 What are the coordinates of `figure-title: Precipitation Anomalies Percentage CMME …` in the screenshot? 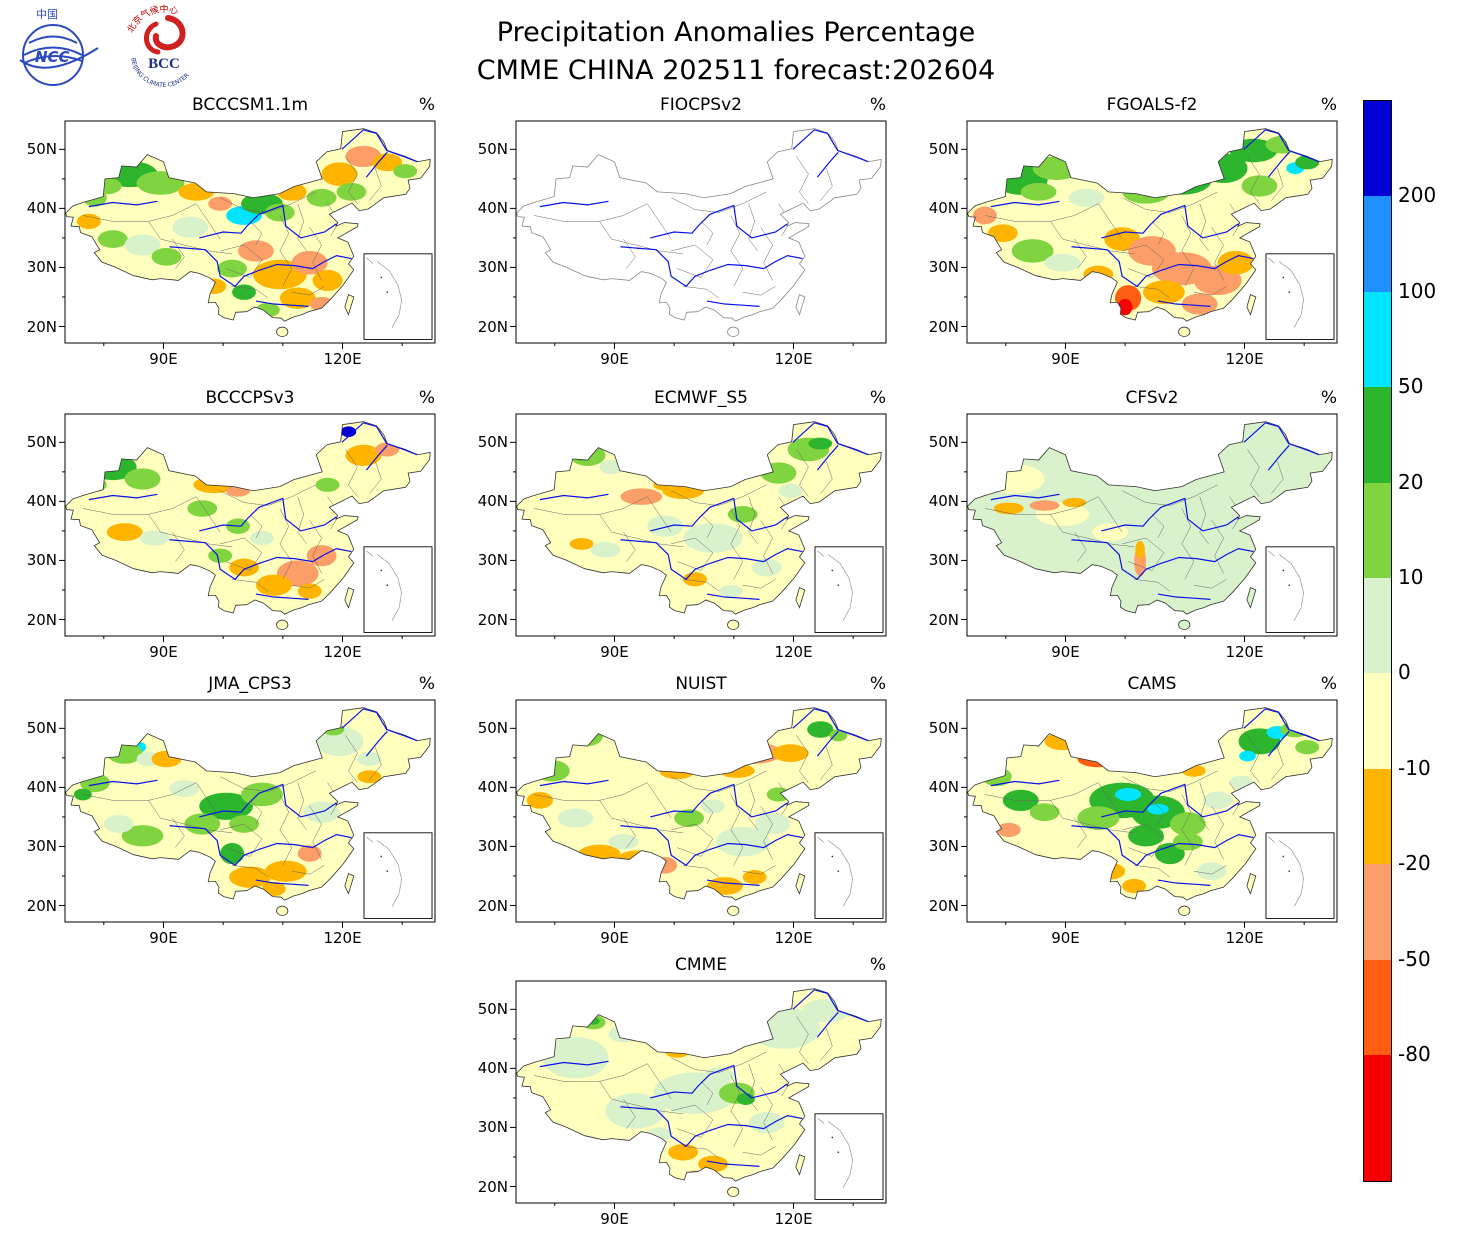 It's located at (736, 52).